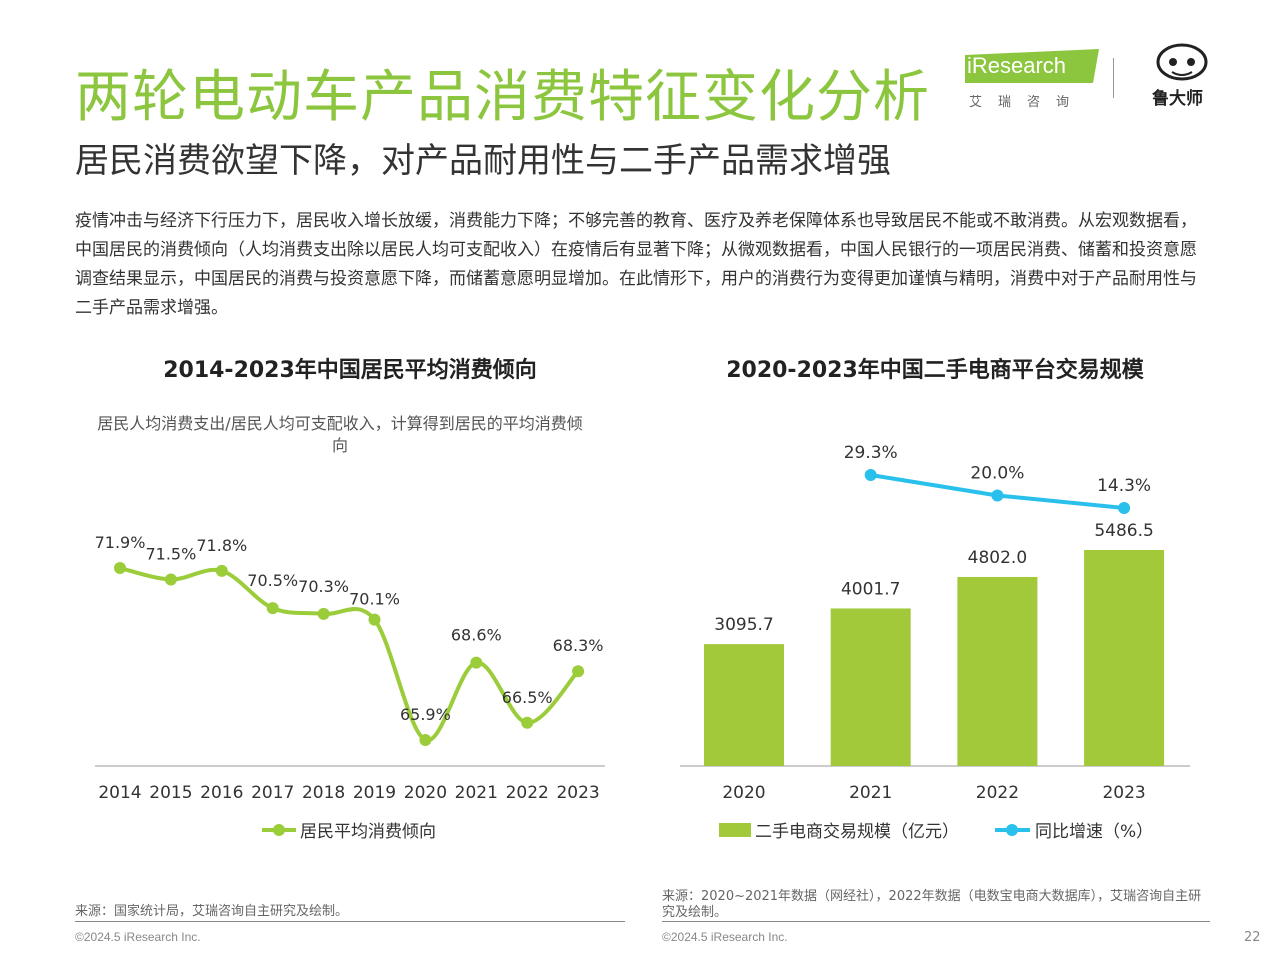 Image resolution: width=1280 pixels, height=960 pixels. I want to click on bar-value-label: 4802.0, so click(997, 558).